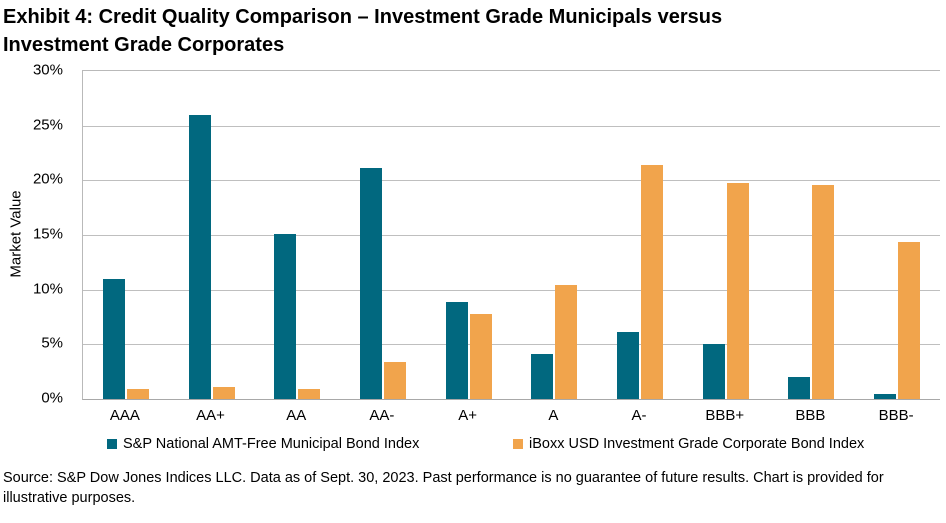 This screenshot has width=946, height=523. What do you see at coordinates (112, 444) in the screenshot?
I see `legend-swatch-municipal` at bounding box center [112, 444].